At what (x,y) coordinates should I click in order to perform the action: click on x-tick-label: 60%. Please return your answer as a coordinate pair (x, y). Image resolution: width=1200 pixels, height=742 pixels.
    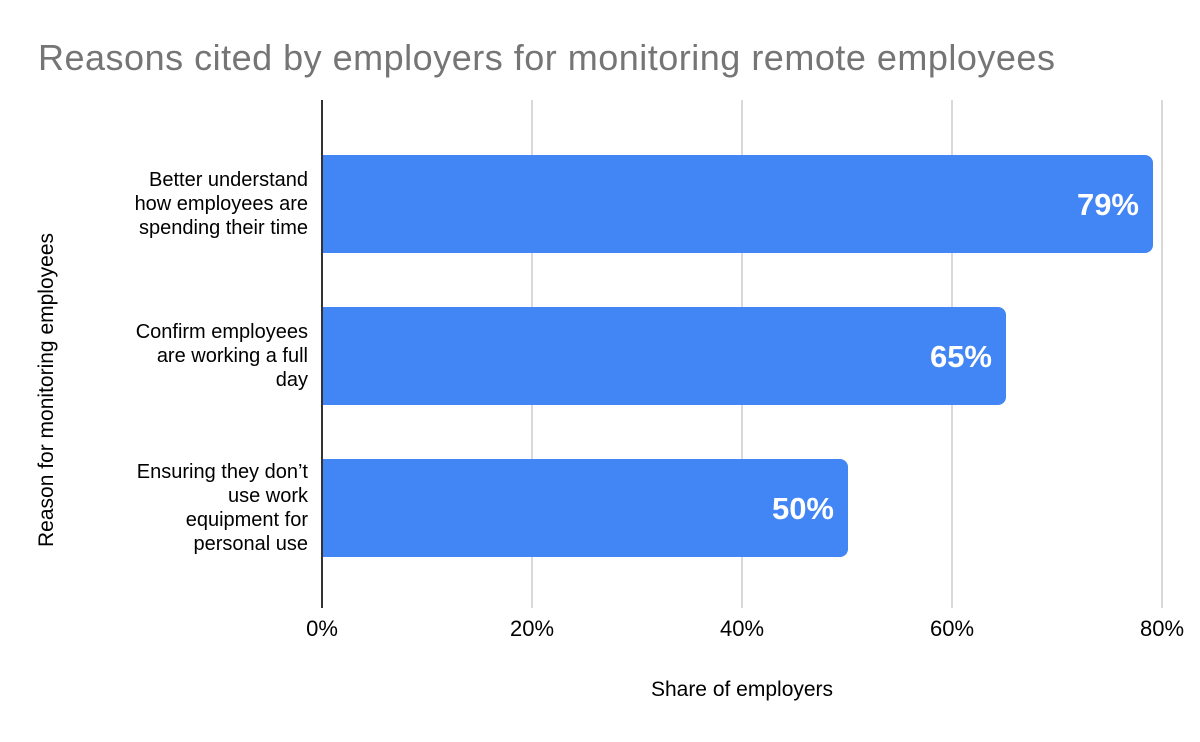
    Looking at the image, I should click on (952, 628).